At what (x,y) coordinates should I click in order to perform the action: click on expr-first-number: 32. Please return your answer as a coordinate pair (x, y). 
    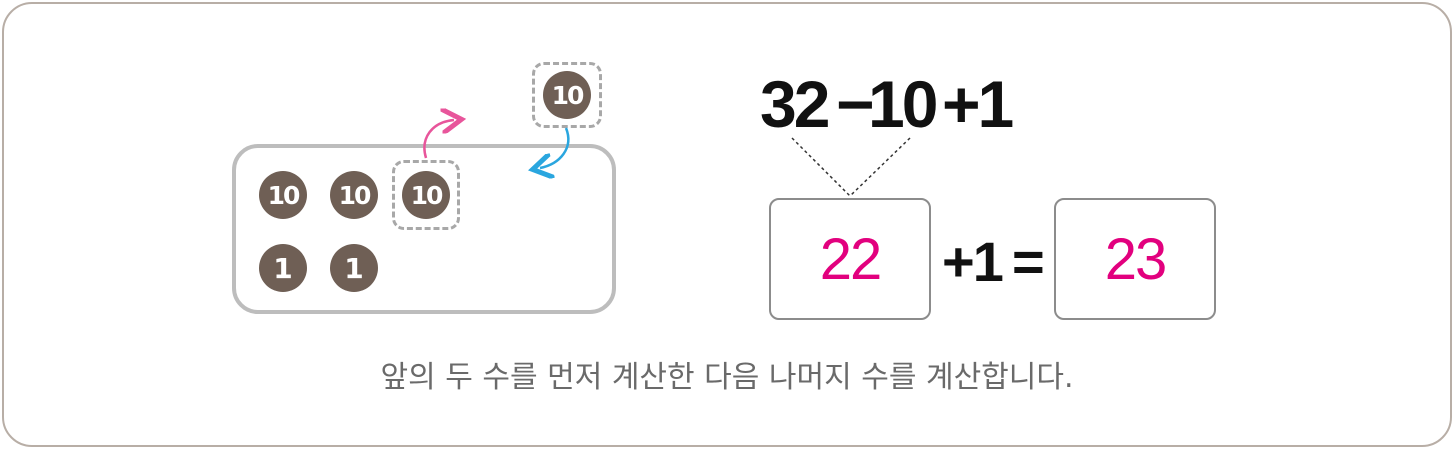
    Looking at the image, I should click on (795, 104).